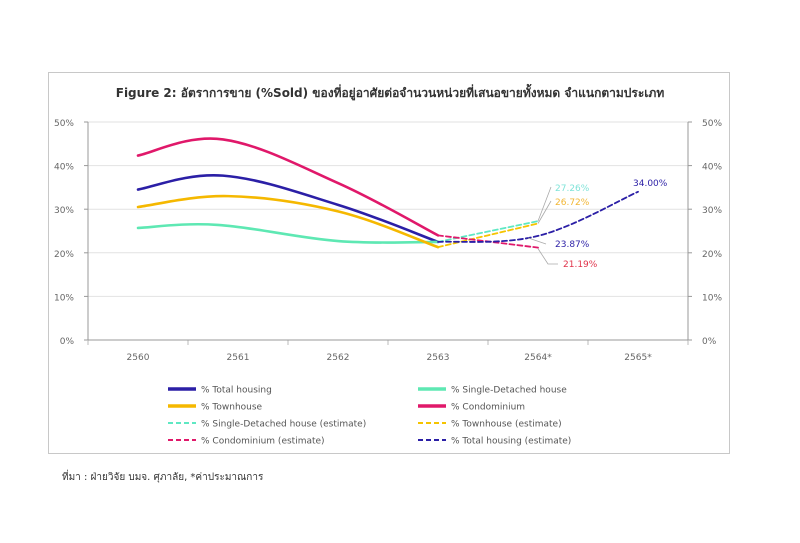  I want to click on x-tick-label: 2561, so click(238, 358).